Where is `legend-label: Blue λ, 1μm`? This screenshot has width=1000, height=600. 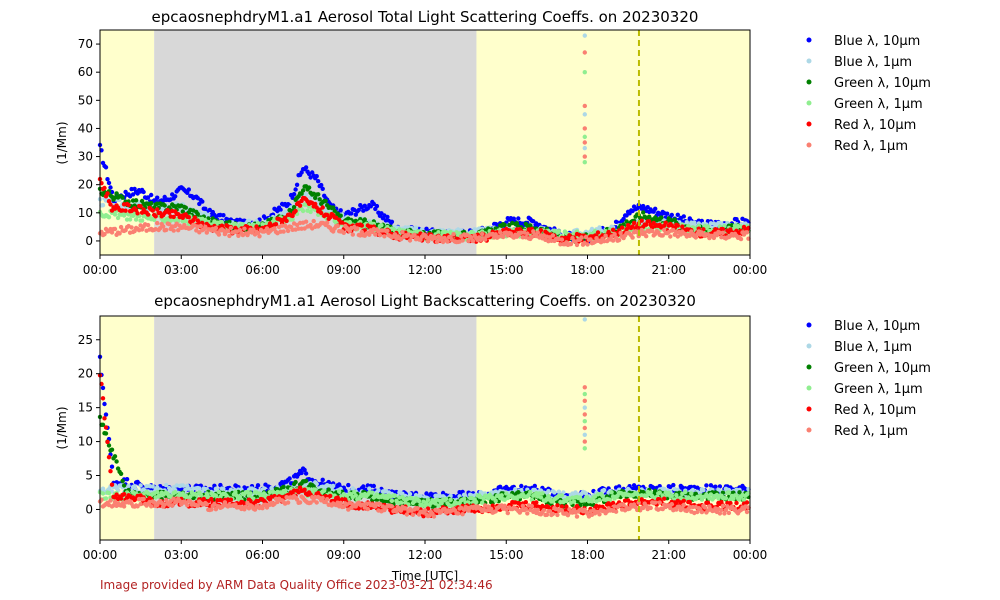
legend-label: Blue λ, 1μm is located at coordinates (873, 62).